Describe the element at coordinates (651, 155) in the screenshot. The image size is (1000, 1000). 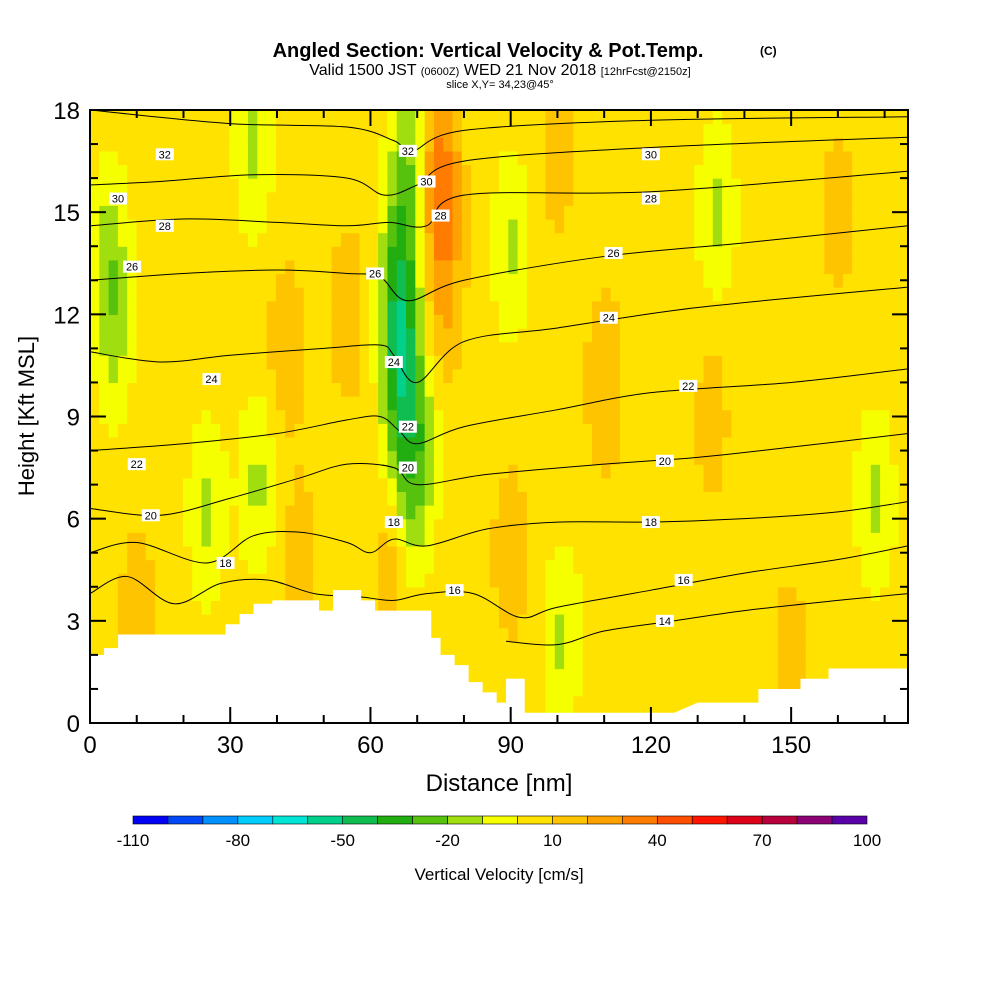
I see `svg-text: 30` at that location.